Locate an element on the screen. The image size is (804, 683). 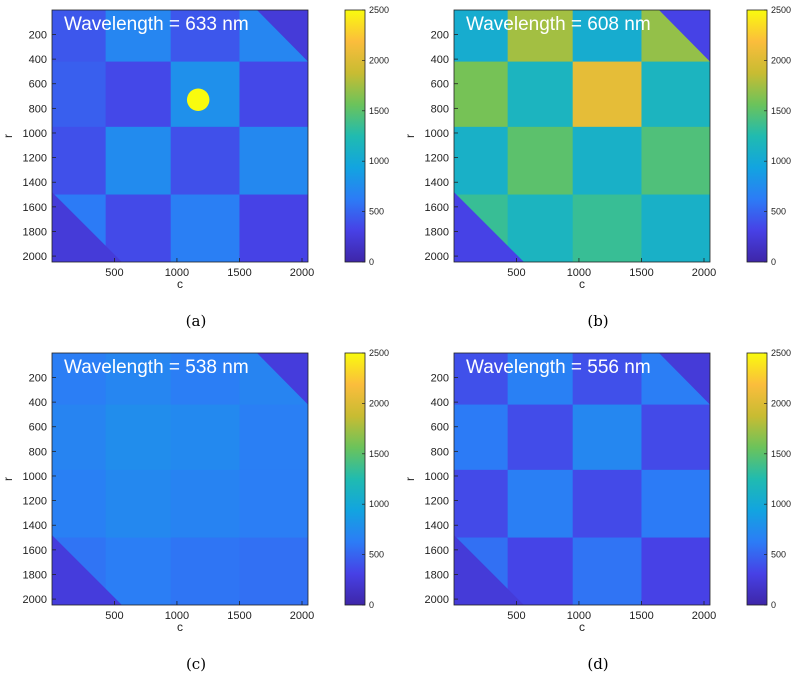
y-tick-label: 1800 is located at coordinates (35, 232).